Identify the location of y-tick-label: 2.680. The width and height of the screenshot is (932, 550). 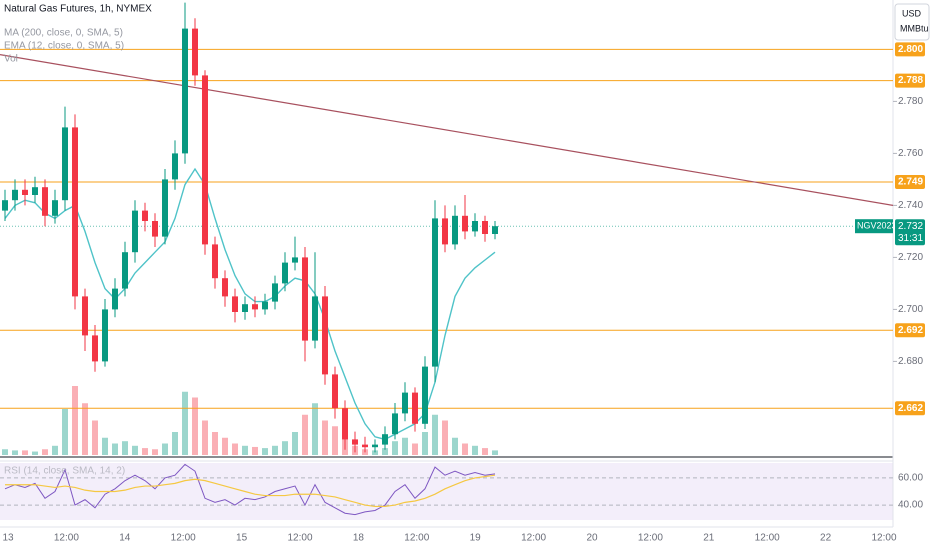
(910, 361).